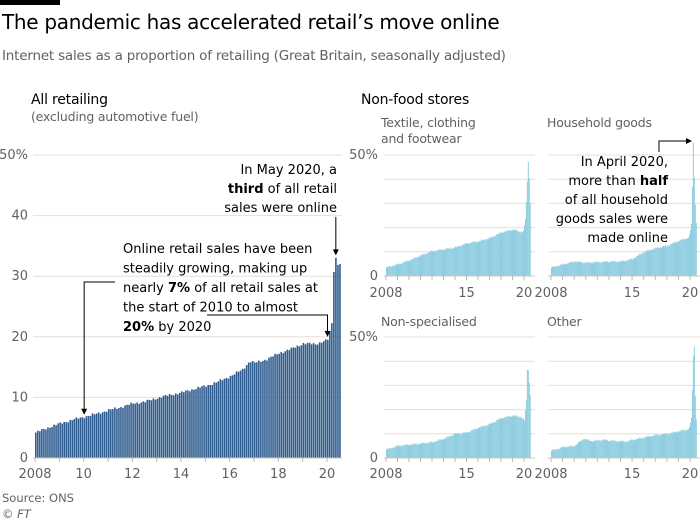 The height and width of the screenshot is (523, 700). What do you see at coordinates (624, 162) in the screenshot?
I see `annotation-text: In April 2020,` at bounding box center [624, 162].